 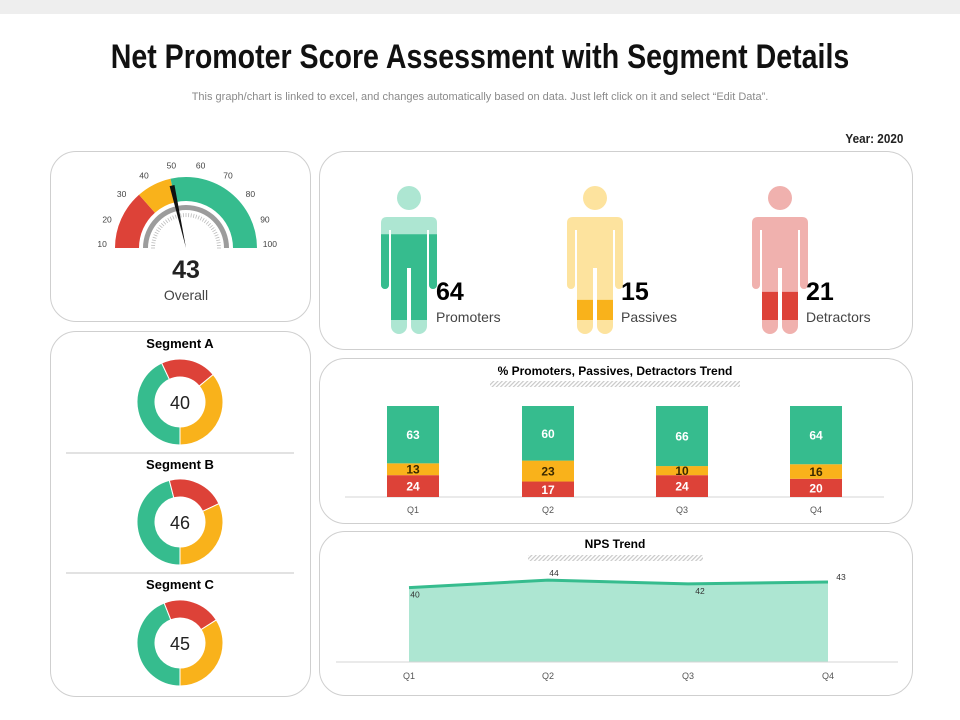 I want to click on passives-value: 15, so click(x=635, y=292).